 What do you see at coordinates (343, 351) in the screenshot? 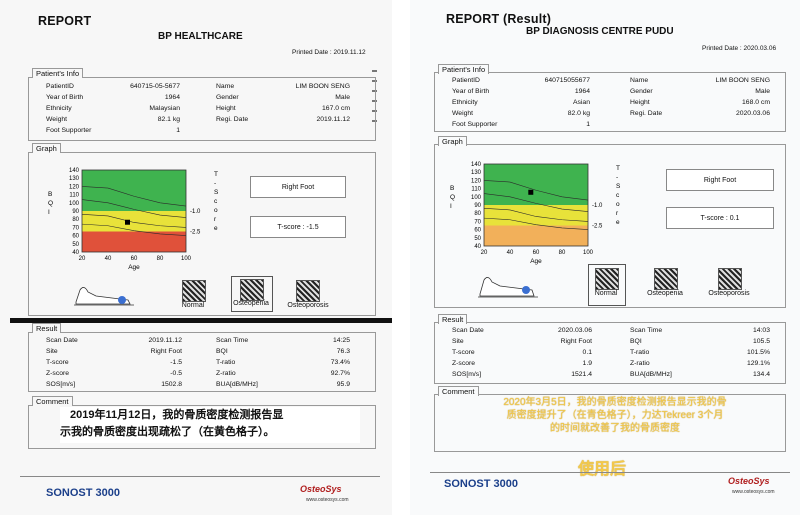
I see `bqi-value: 76.3` at bounding box center [343, 351].